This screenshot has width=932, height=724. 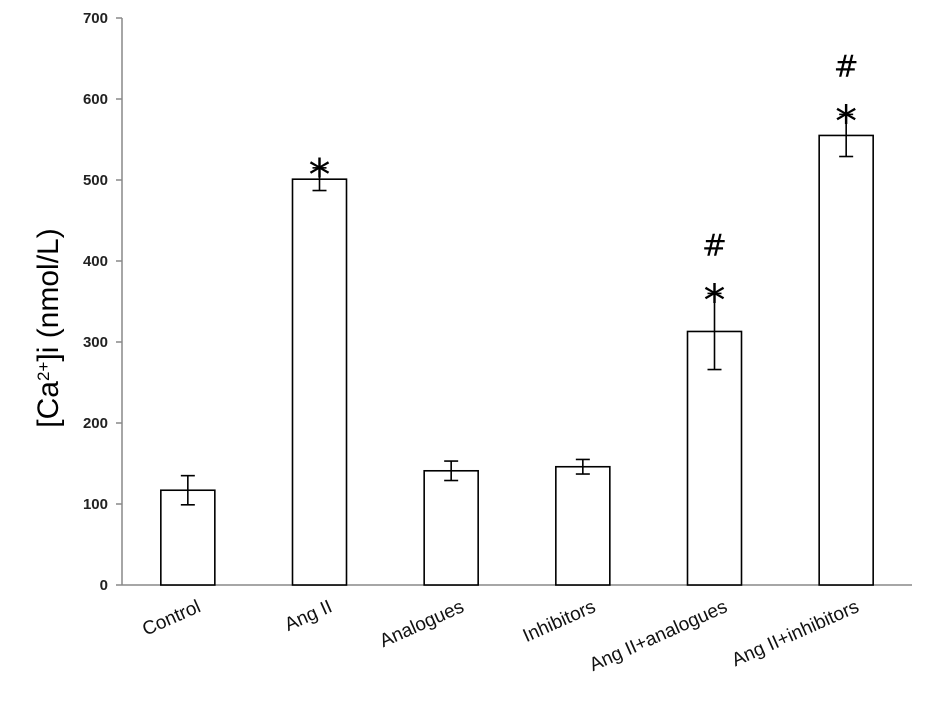 What do you see at coordinates (104, 585) in the screenshot?
I see `y-tick-label: 0` at bounding box center [104, 585].